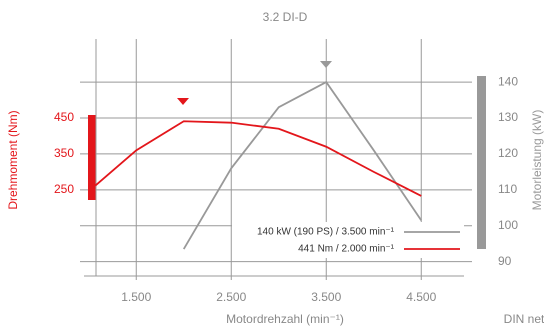 The image size is (544, 333). What do you see at coordinates (136, 297) in the screenshot?
I see `x-tick-label: 1.500` at bounding box center [136, 297].